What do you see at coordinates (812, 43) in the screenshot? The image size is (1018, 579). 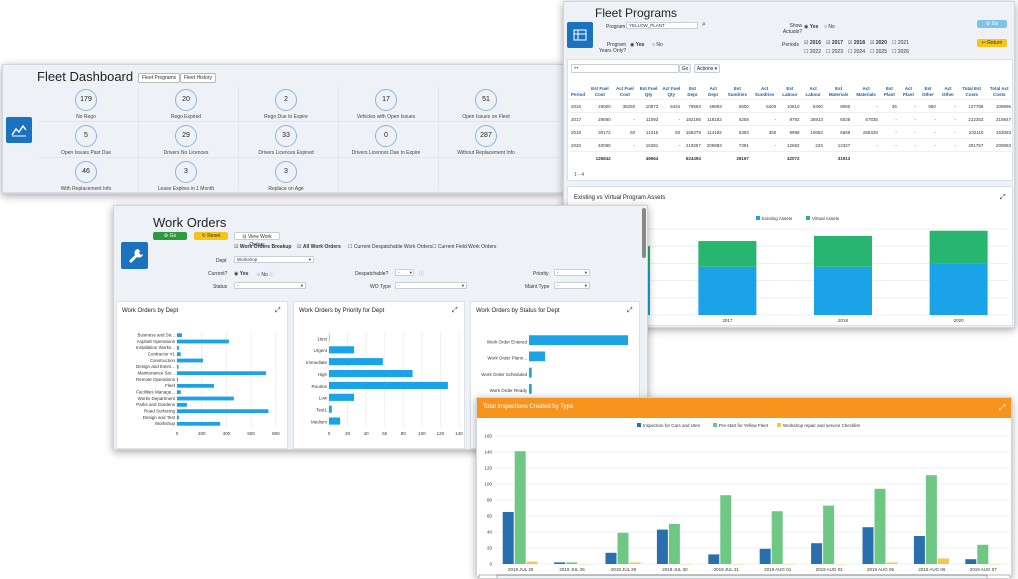 I see `period-checkbox: ☑ 2016` at bounding box center [812, 43].